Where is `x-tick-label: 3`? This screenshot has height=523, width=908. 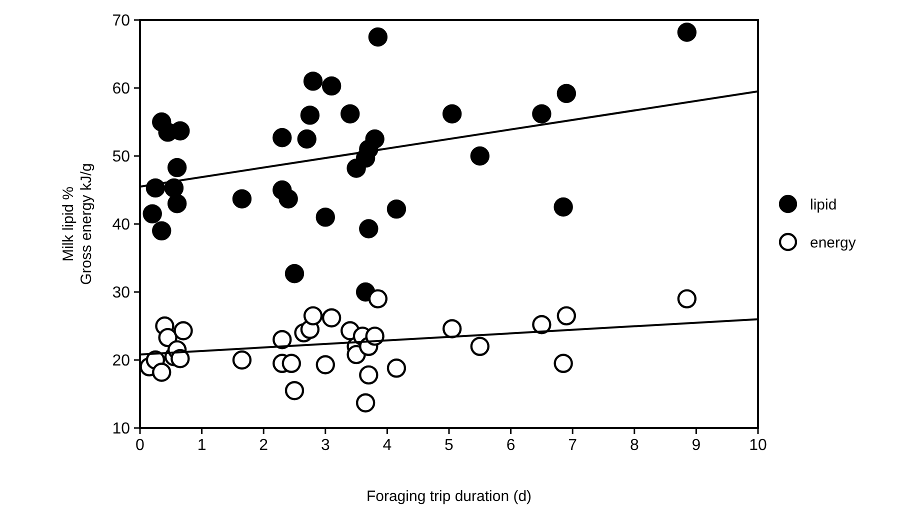 x-tick-label: 3 is located at coordinates (325, 445).